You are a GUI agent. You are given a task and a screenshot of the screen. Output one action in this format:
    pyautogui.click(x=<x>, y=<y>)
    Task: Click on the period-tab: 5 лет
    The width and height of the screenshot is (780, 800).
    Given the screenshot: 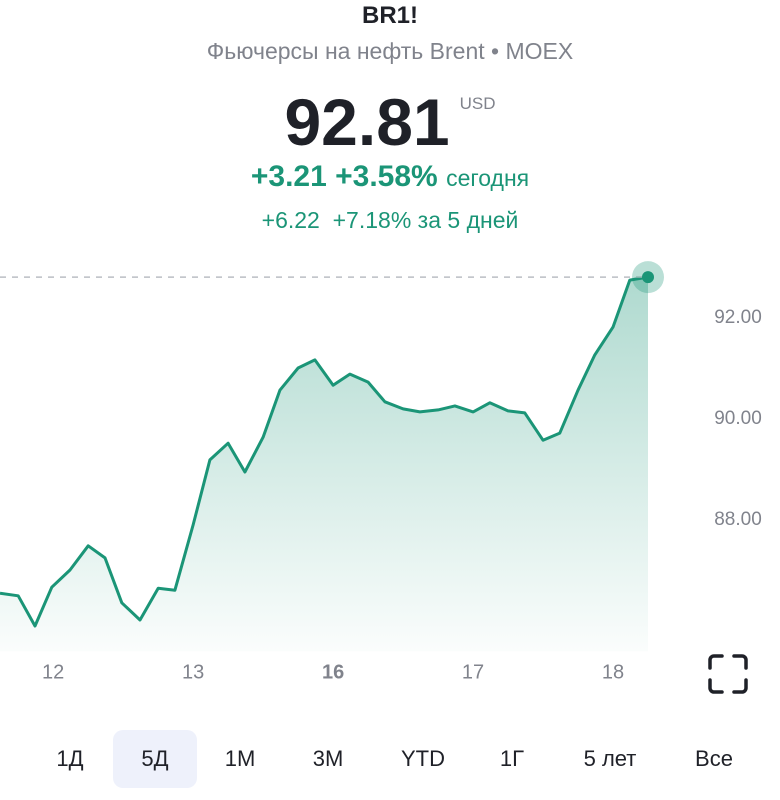 What is the action you would take?
    pyautogui.click(x=610, y=758)
    